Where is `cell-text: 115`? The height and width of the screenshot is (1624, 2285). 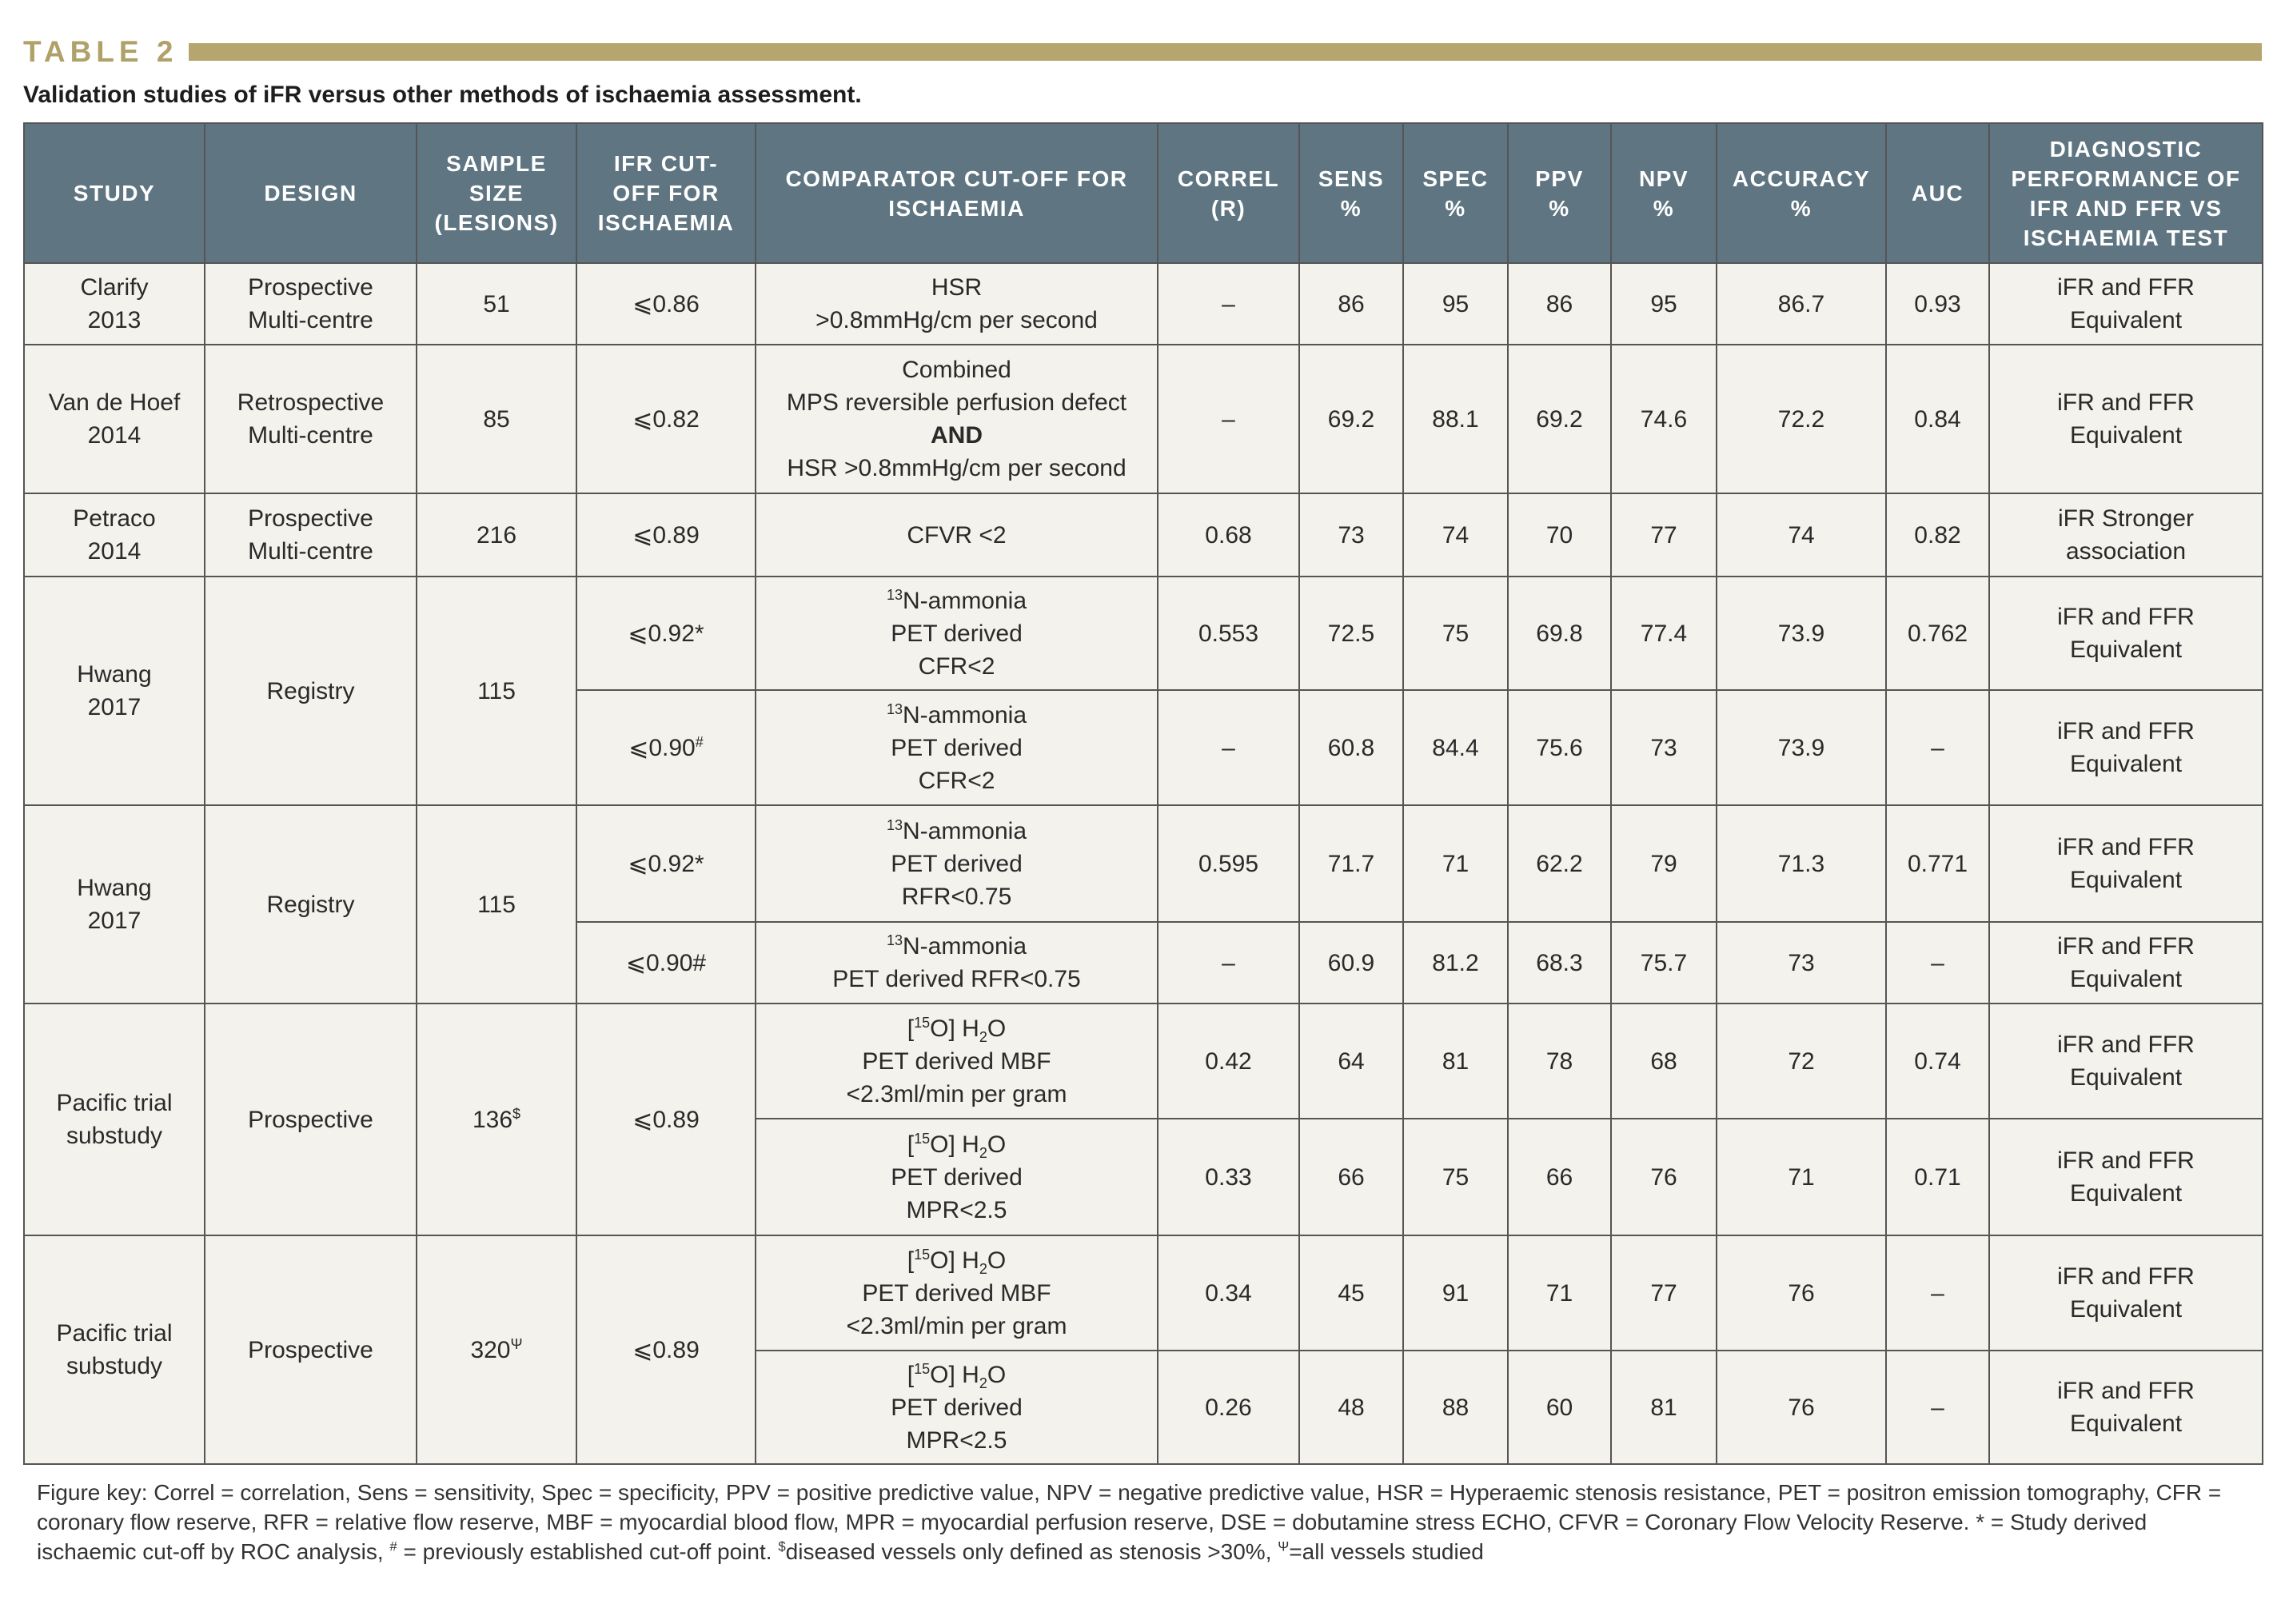 cell-text: 115 is located at coordinates (496, 691).